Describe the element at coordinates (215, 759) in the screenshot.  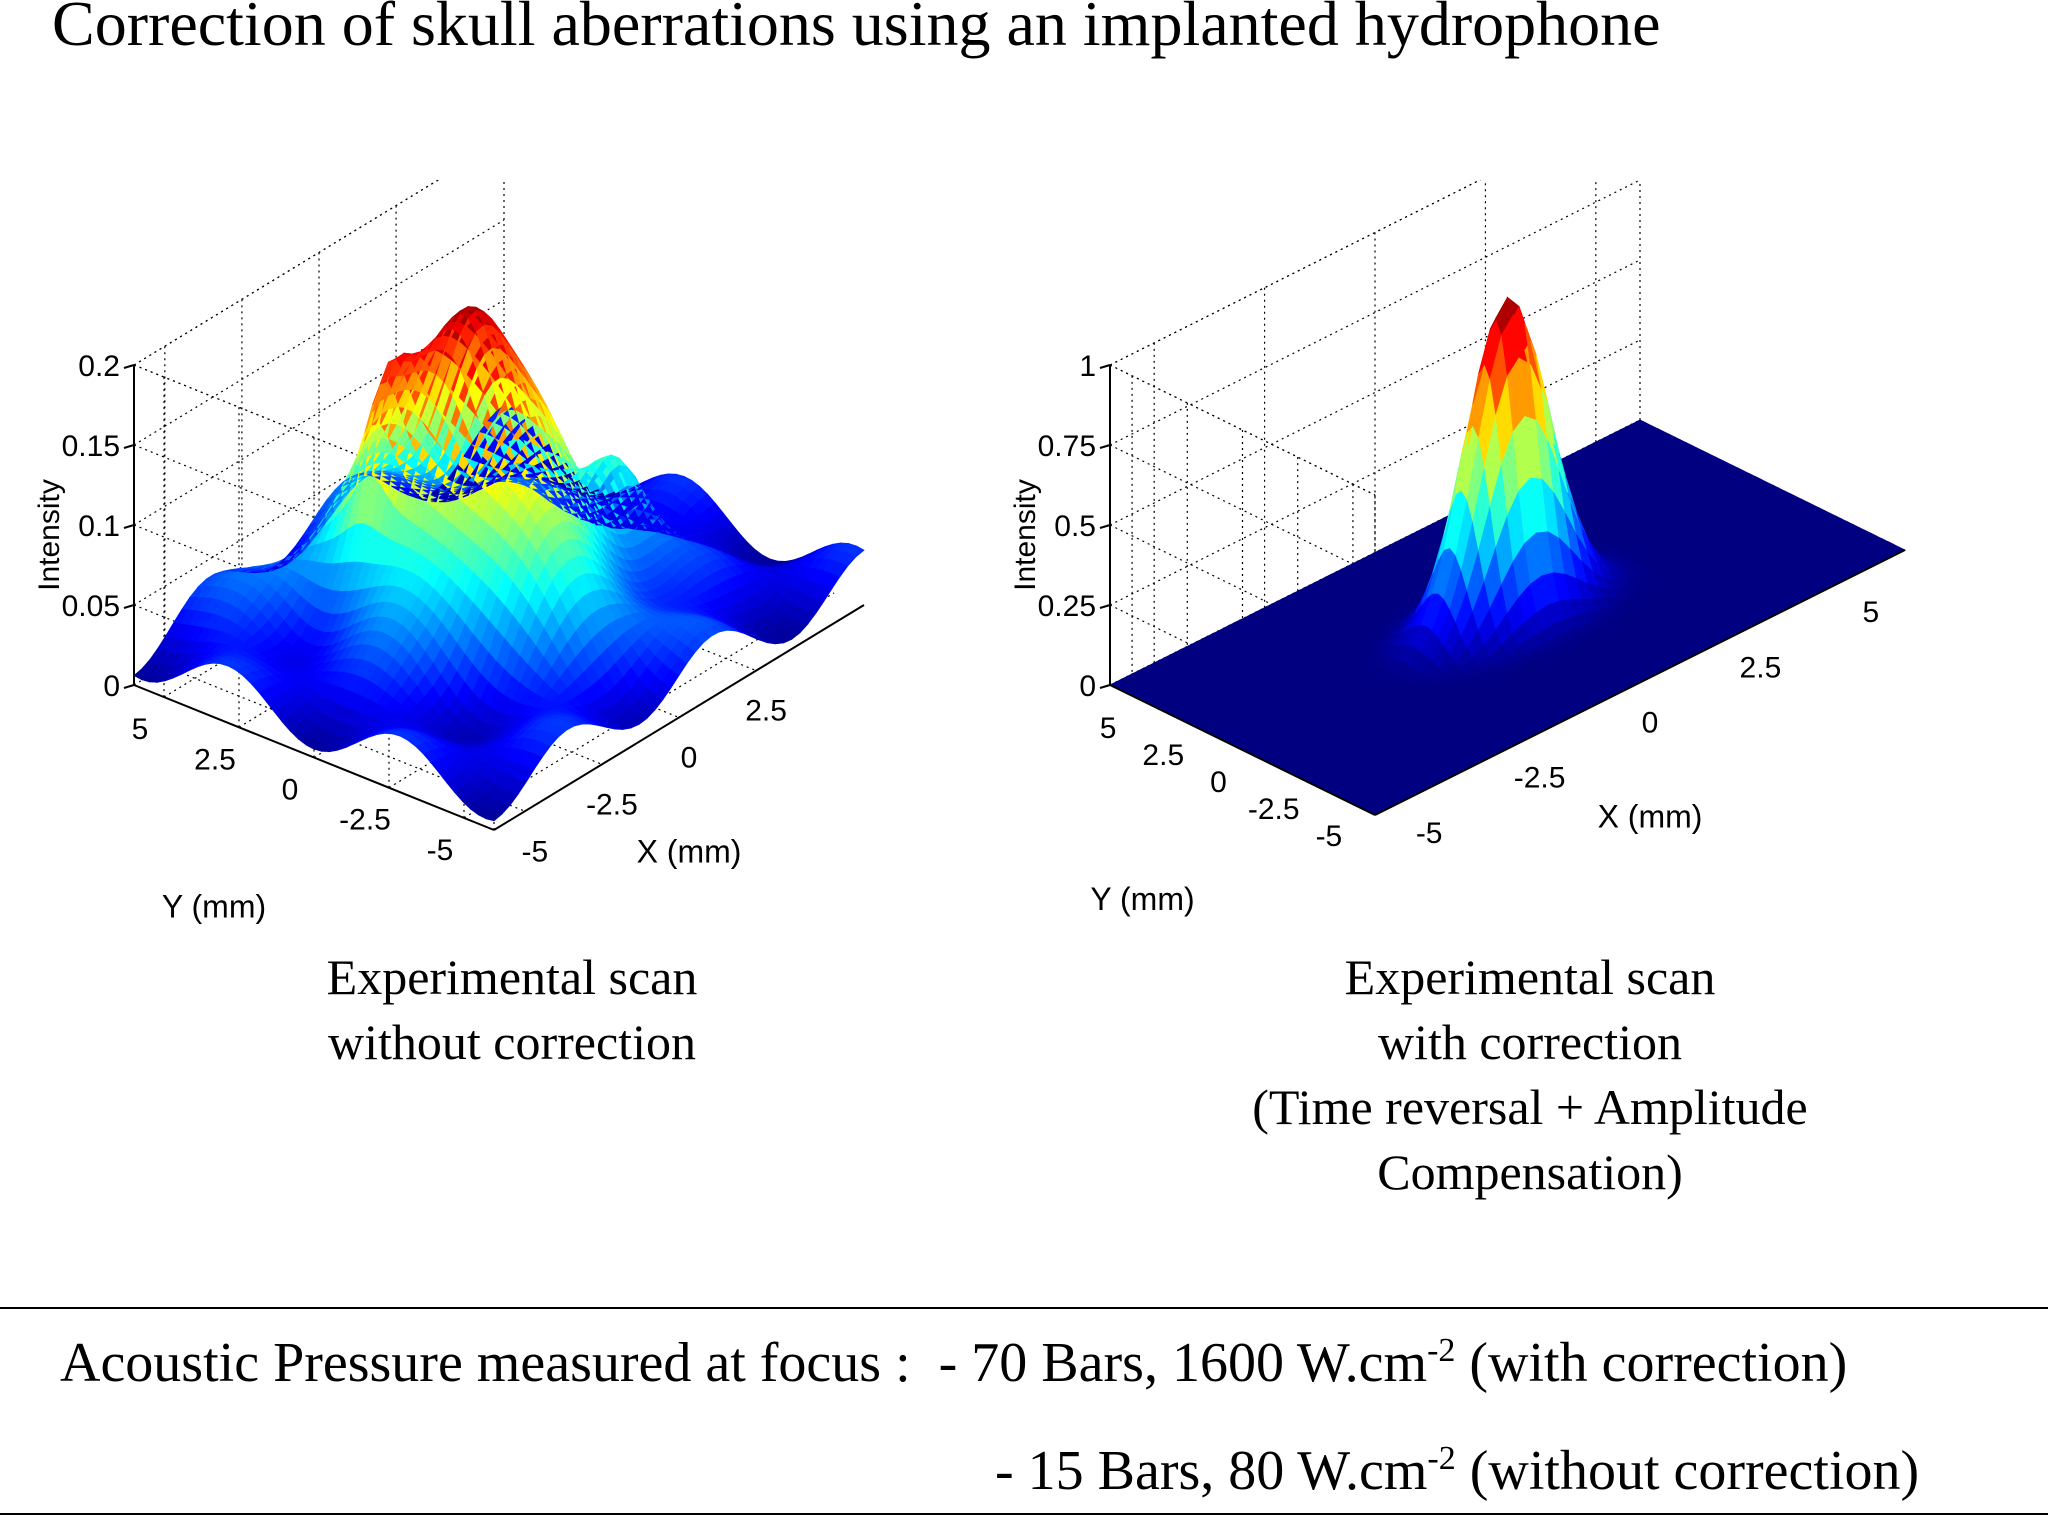
I see `left-chart-ytick-1: 2.5` at that location.